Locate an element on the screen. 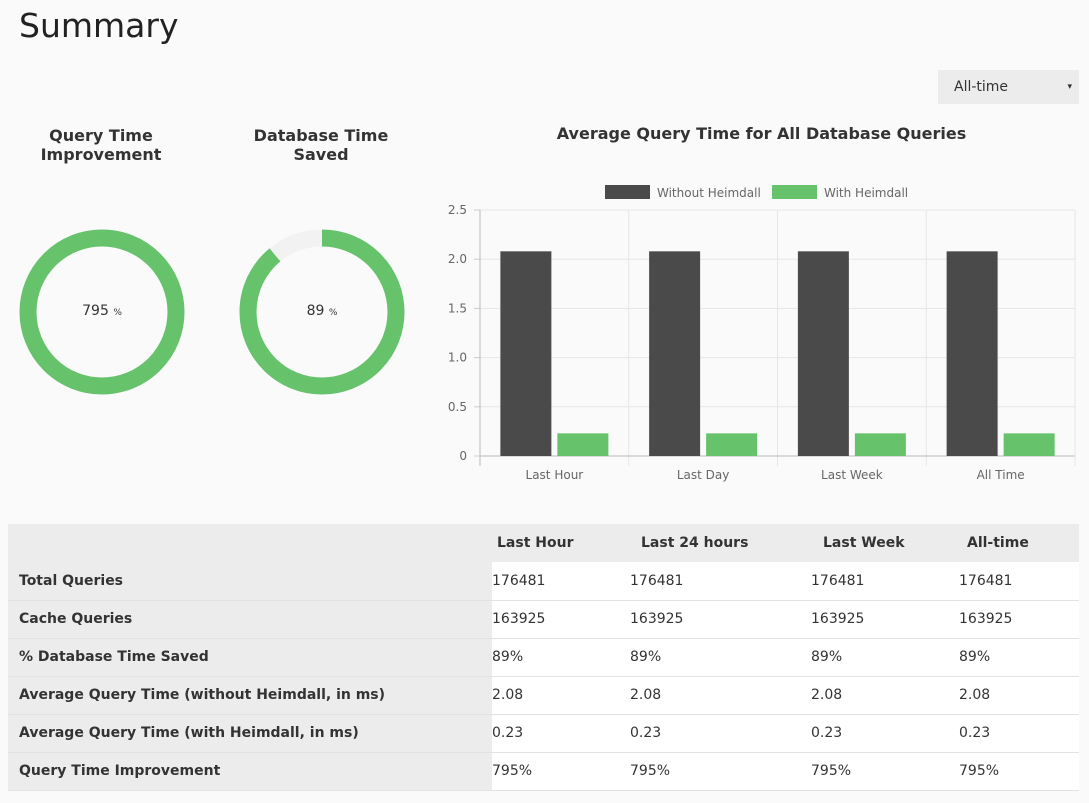 Image resolution: width=1089 pixels, height=803 pixels. donut-value: 89 % is located at coordinates (322, 311).